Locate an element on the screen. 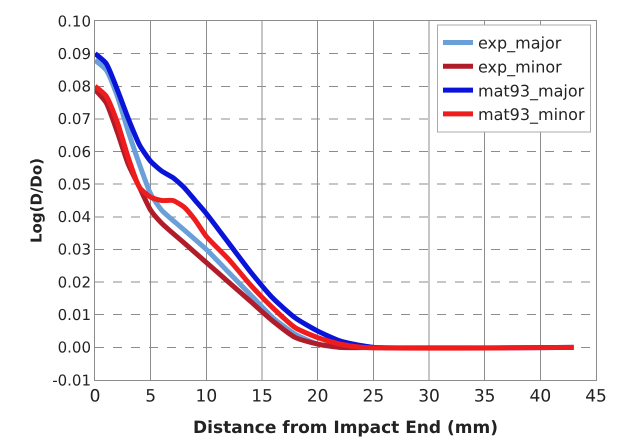  x-axis-title: Distance from Impact End (mm) is located at coordinates (345, 428).